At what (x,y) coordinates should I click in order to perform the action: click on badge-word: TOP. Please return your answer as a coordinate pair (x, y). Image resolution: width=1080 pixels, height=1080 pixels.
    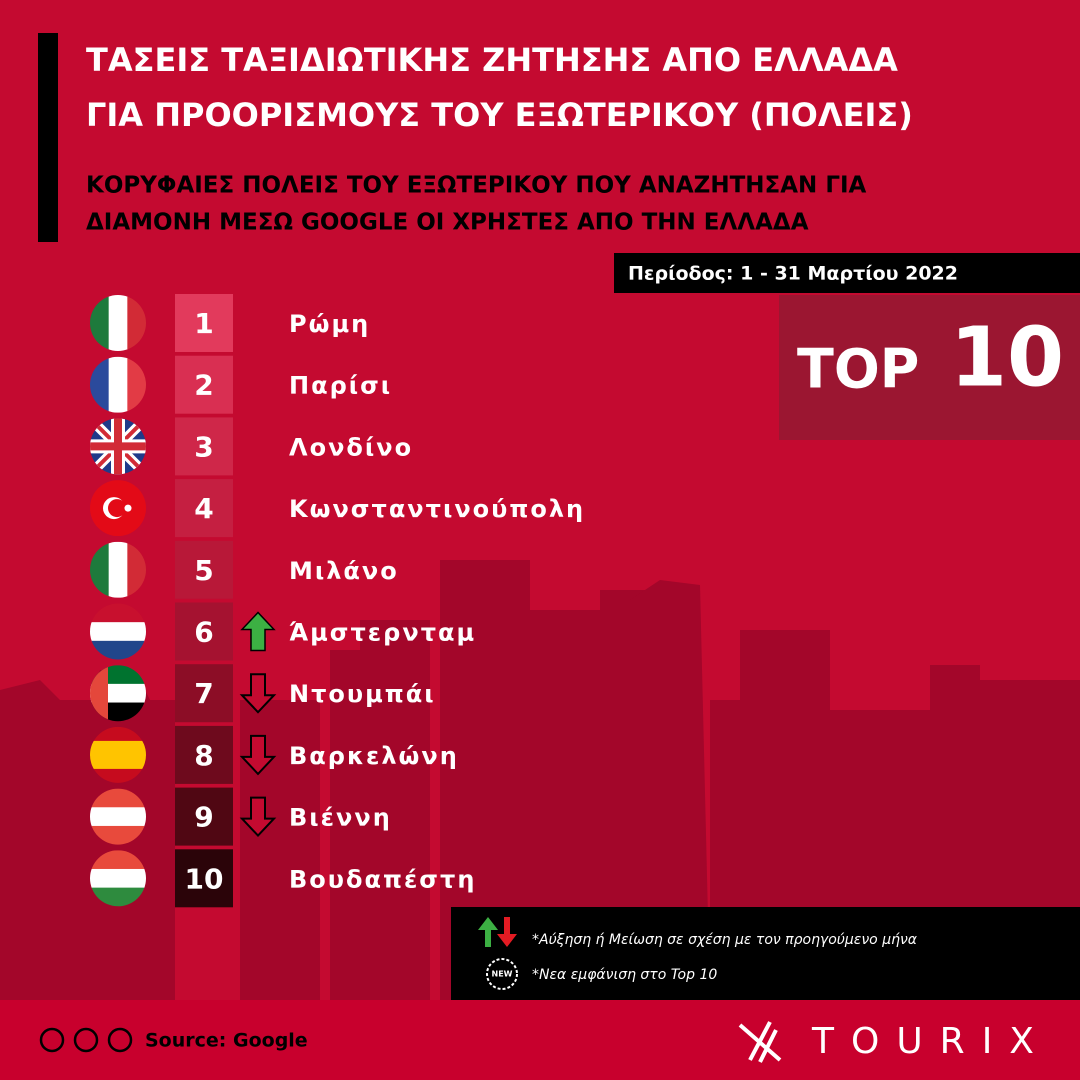
    Looking at the image, I should click on (858, 369).